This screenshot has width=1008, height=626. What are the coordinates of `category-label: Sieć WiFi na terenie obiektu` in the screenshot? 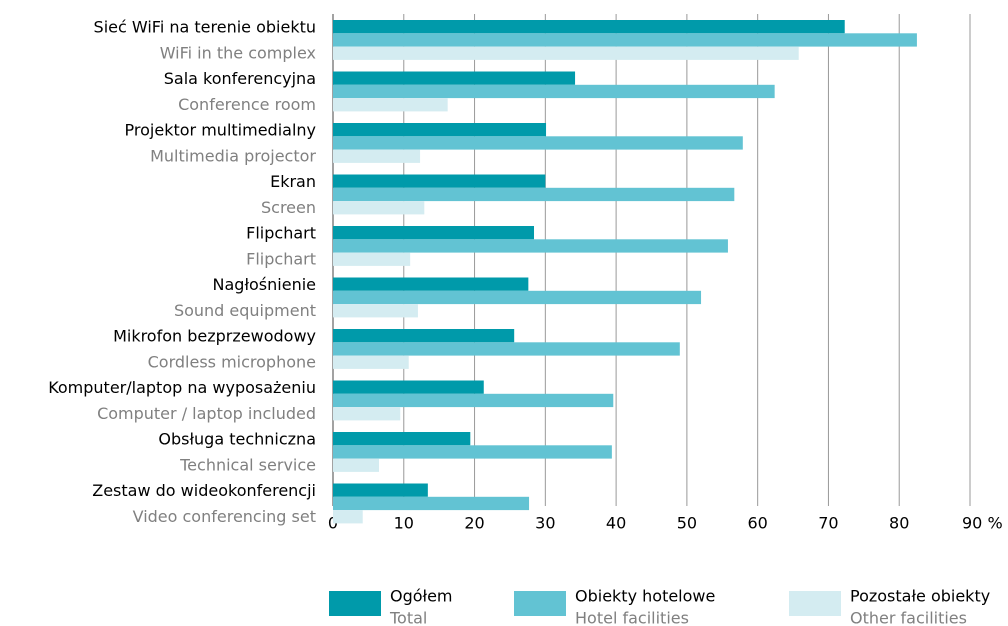 It's located at (205, 27).